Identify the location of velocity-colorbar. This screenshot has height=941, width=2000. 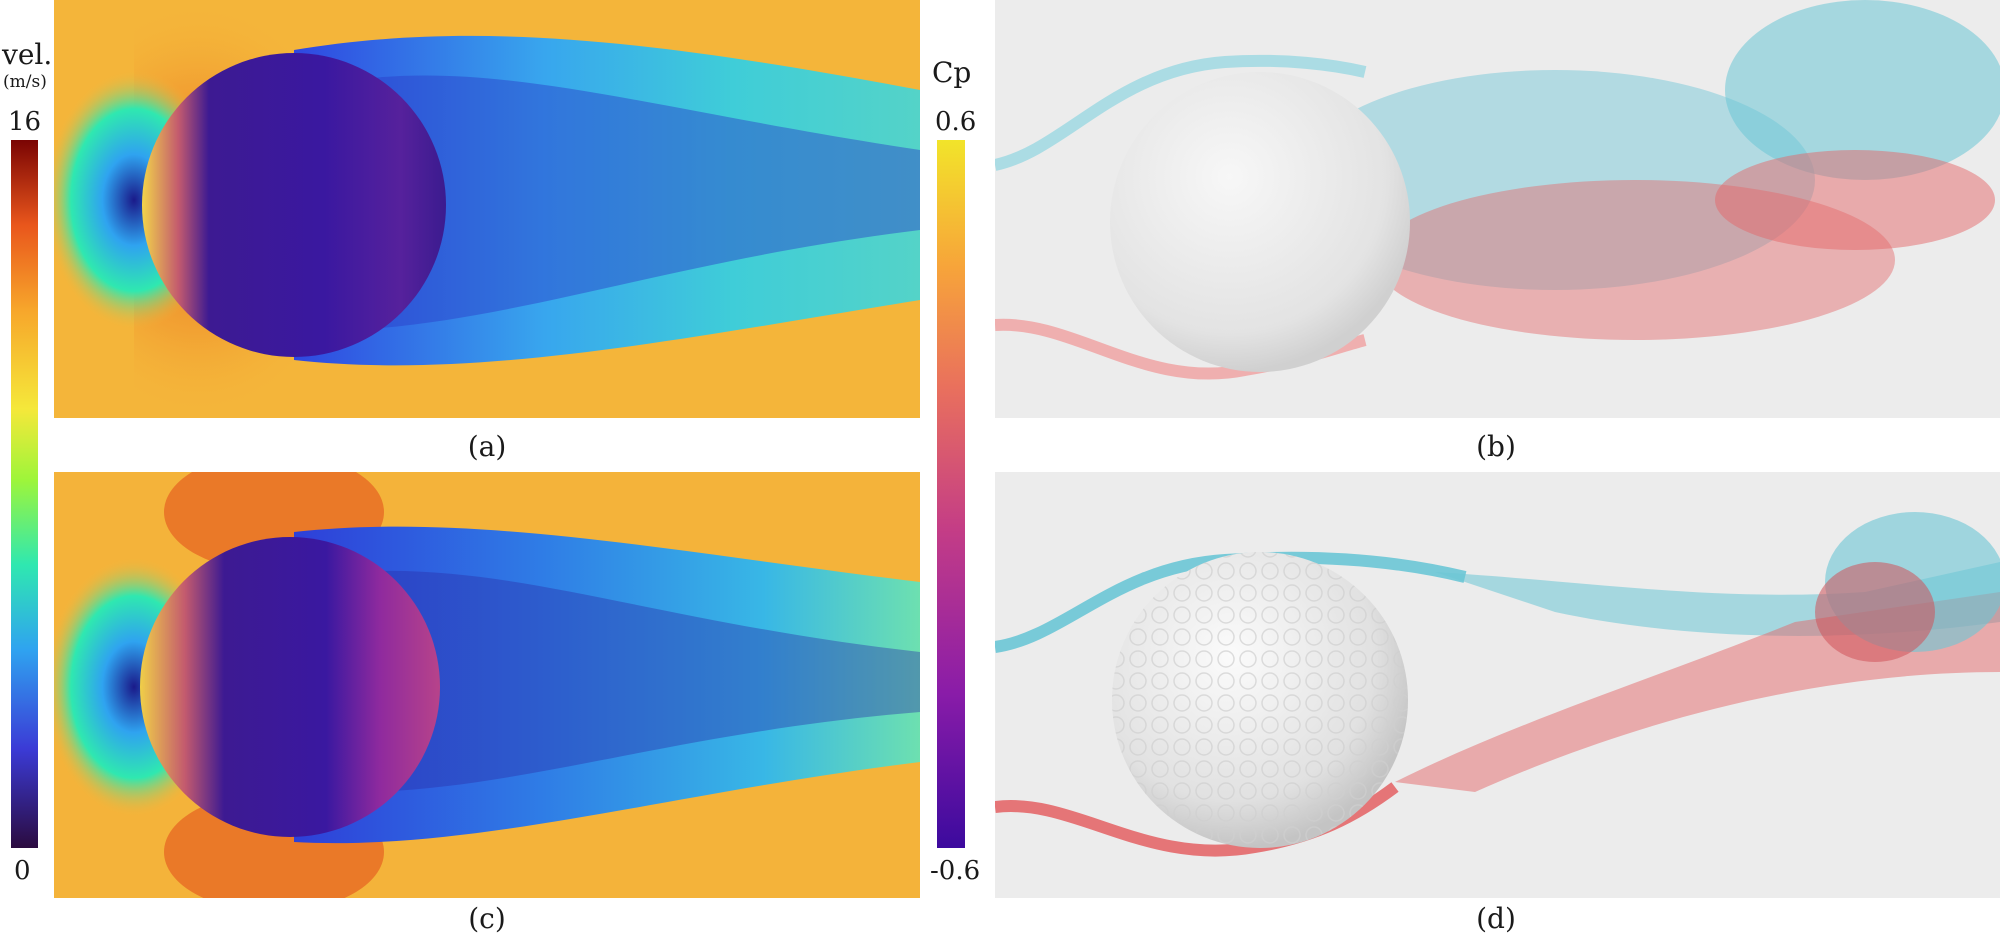
(24, 494).